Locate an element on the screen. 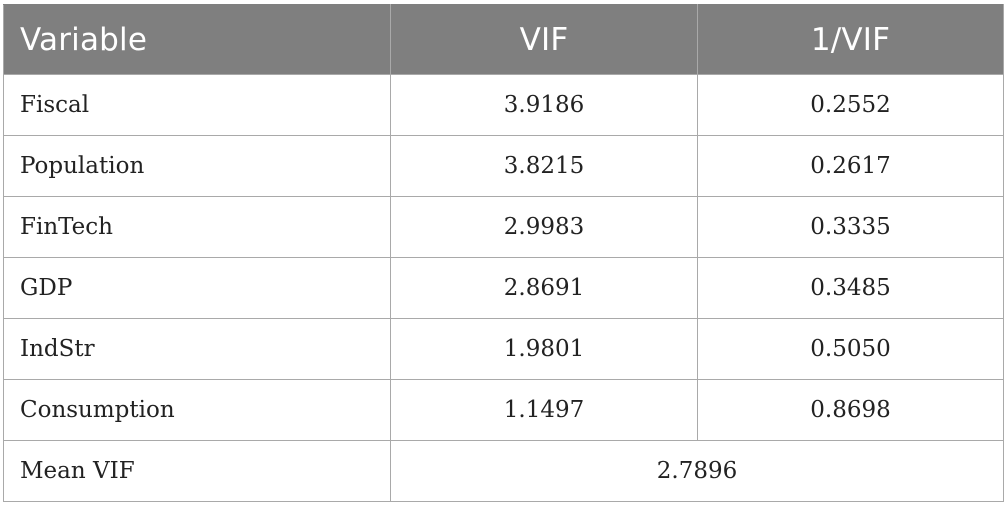 This screenshot has width=1005, height=521. cell-vif: 2.8691 is located at coordinates (544, 288).